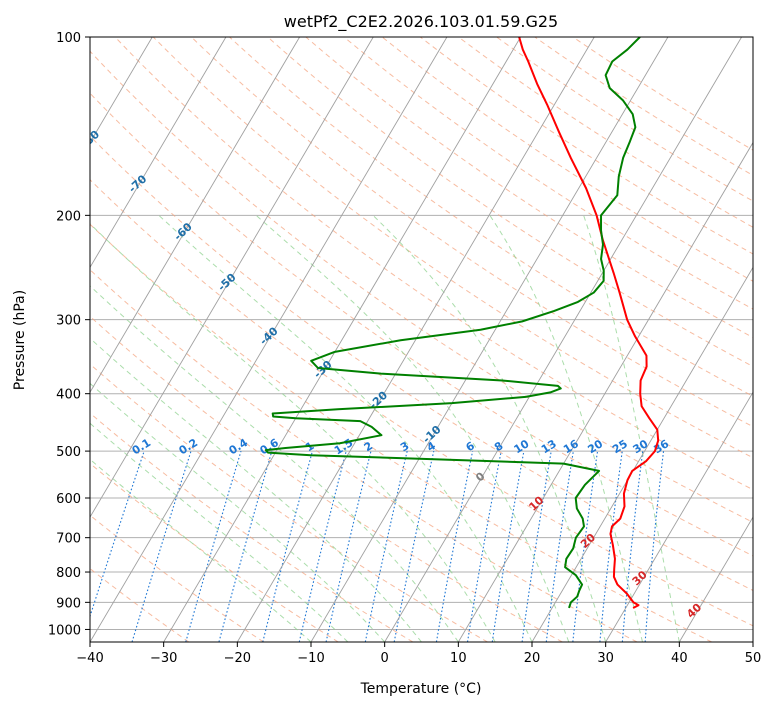  What do you see at coordinates (163, 658) in the screenshot?
I see `x-tick-label: −30` at bounding box center [163, 658].